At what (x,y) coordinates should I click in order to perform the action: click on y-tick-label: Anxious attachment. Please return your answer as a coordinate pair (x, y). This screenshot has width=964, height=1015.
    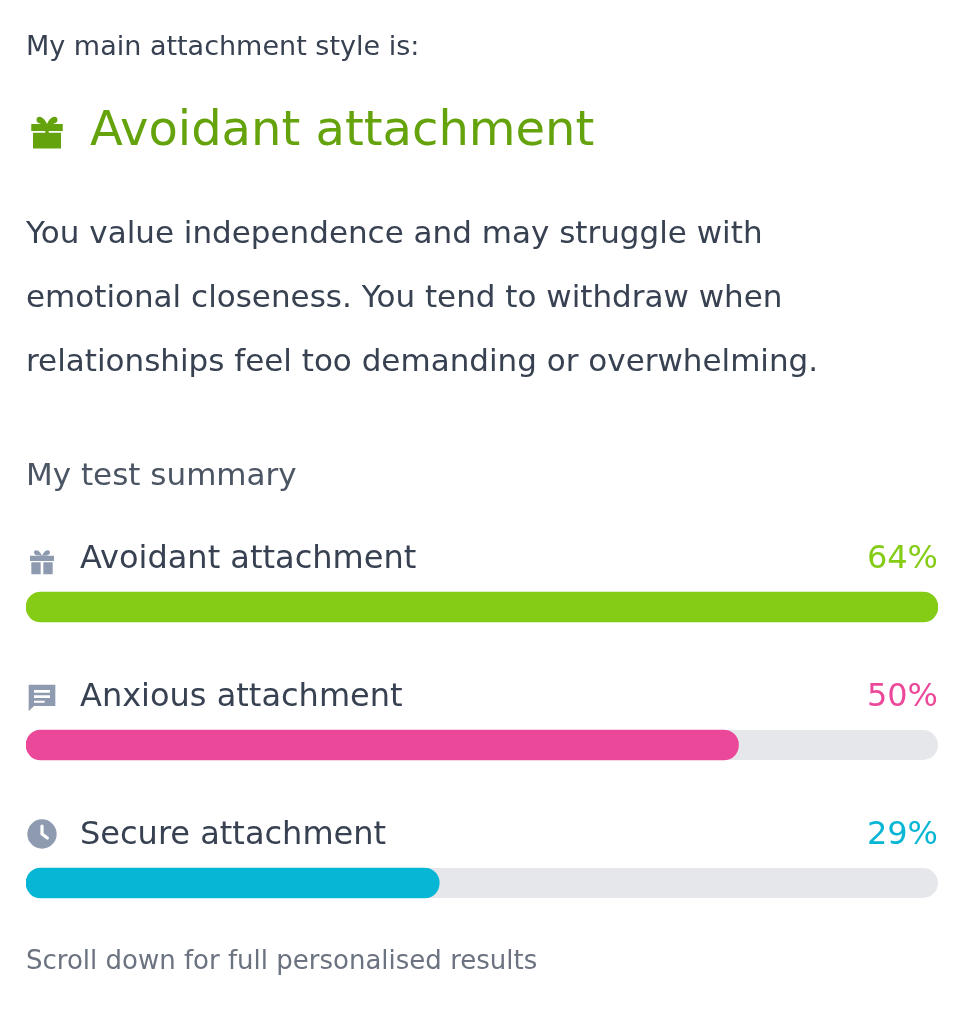
    Looking at the image, I should click on (241, 695).